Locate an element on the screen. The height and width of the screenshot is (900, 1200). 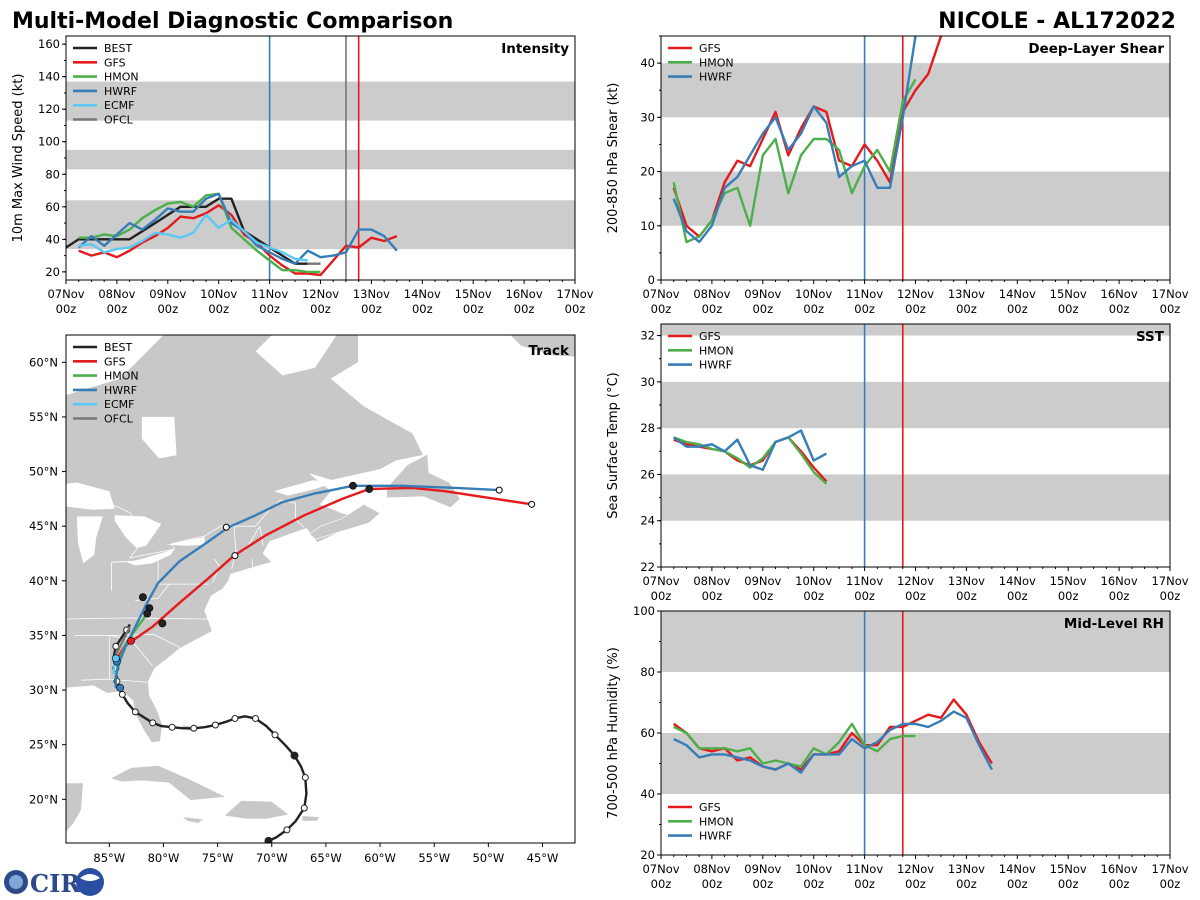
track-xtick-label: 55°W is located at coordinates (434, 858).